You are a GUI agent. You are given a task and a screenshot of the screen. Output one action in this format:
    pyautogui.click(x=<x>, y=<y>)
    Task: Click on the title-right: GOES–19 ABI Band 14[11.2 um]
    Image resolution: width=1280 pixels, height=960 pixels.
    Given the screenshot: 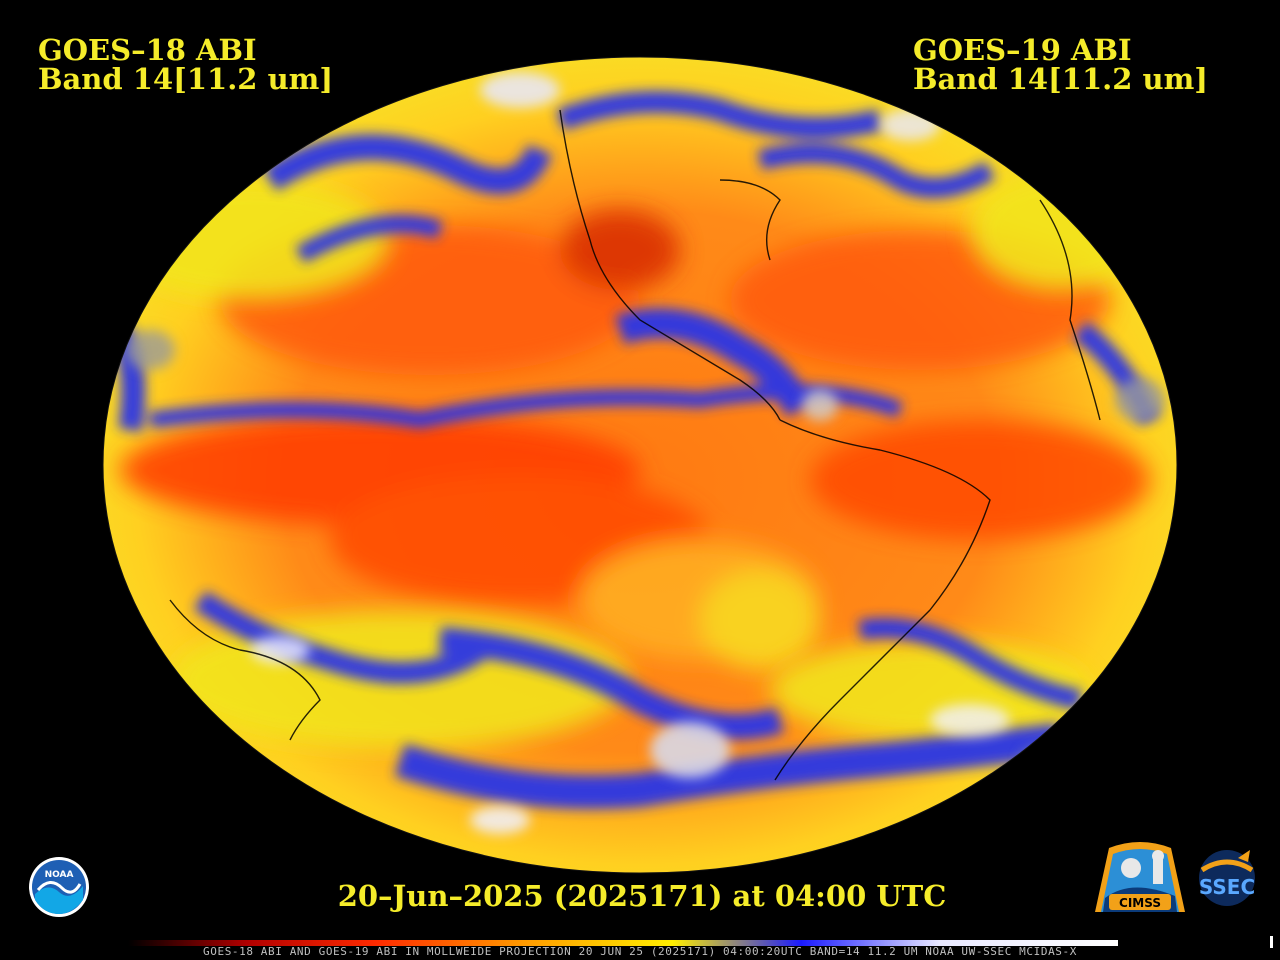 What is the action you would take?
    pyautogui.click(x=1060, y=65)
    